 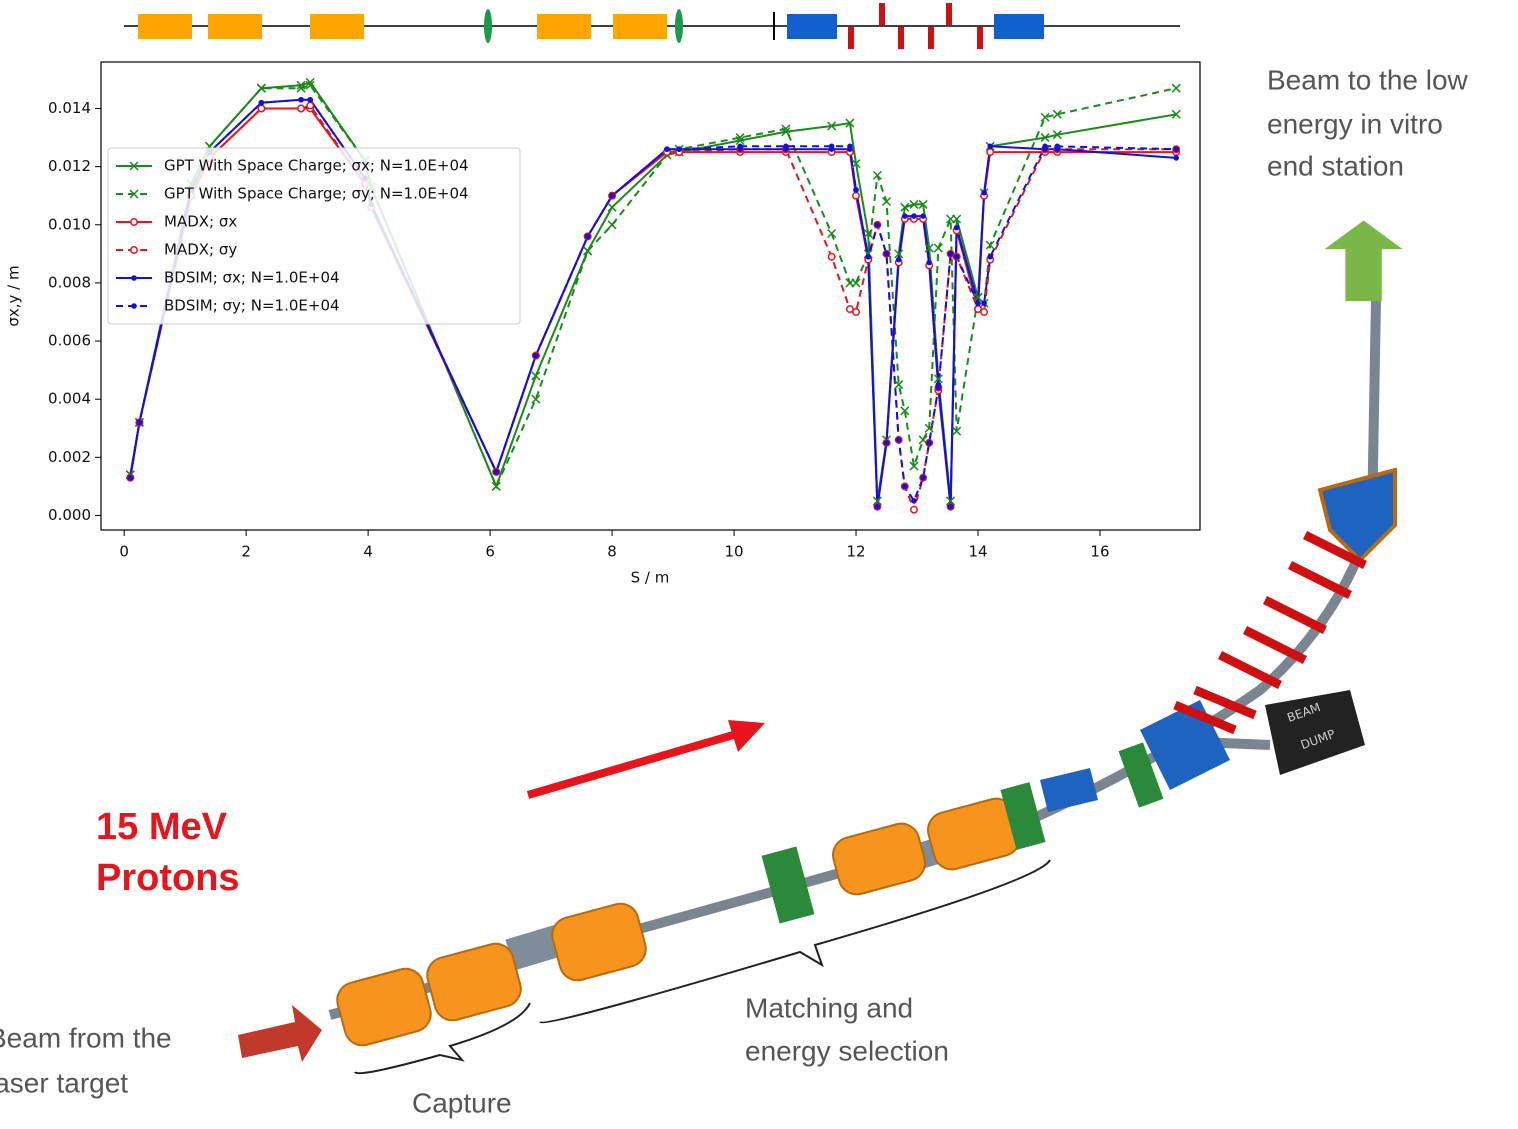 I want to click on y-tick-label: 0.008, so click(x=69, y=282).